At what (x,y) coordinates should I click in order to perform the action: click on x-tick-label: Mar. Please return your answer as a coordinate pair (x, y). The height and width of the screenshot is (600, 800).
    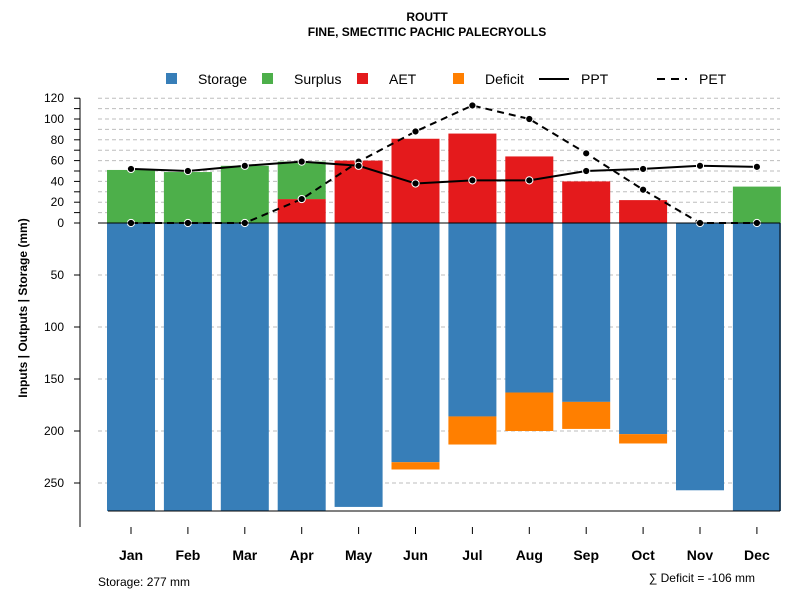
    Looking at the image, I should click on (244, 555).